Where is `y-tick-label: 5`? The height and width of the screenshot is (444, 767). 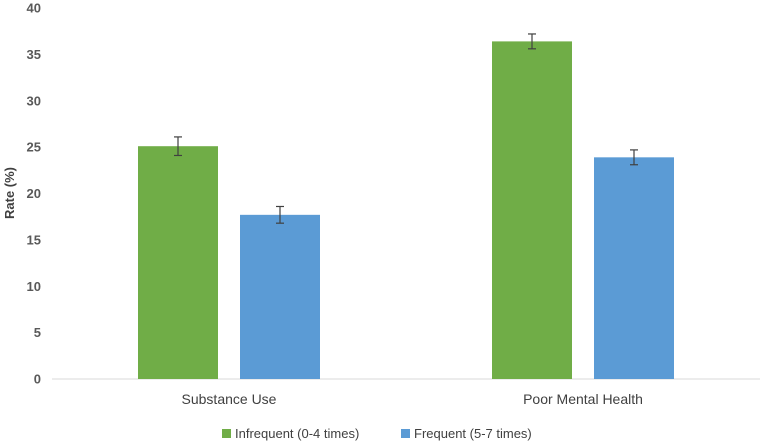
y-tick-label: 5 is located at coordinates (37, 332).